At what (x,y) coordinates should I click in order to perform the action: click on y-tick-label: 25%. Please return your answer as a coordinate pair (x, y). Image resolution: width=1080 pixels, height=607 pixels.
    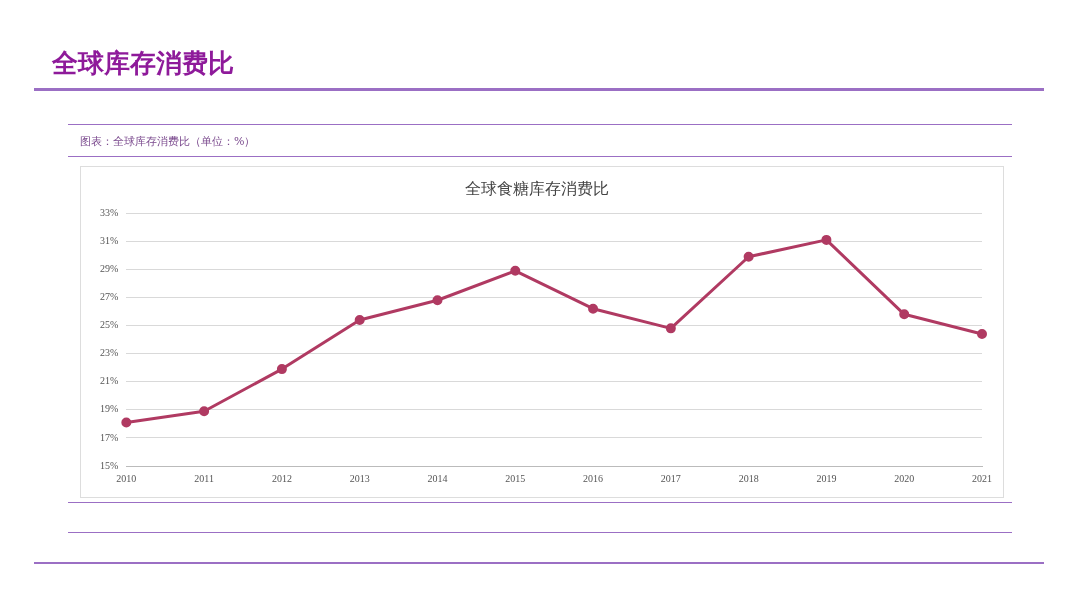
    Looking at the image, I should click on (109, 325).